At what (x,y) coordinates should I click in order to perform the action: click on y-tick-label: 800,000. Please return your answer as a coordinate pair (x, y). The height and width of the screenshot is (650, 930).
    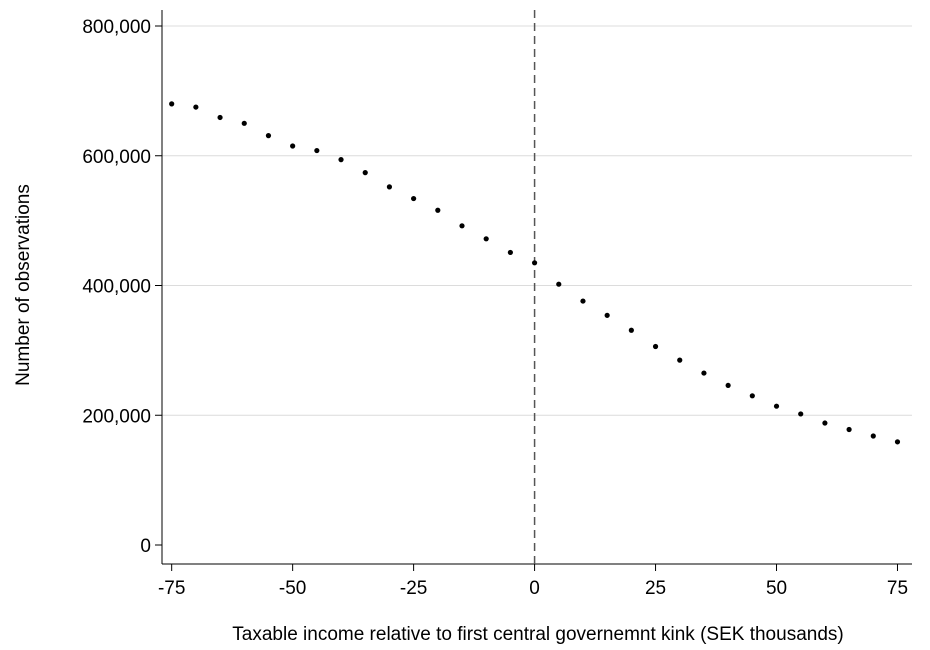
    Looking at the image, I should click on (116, 27).